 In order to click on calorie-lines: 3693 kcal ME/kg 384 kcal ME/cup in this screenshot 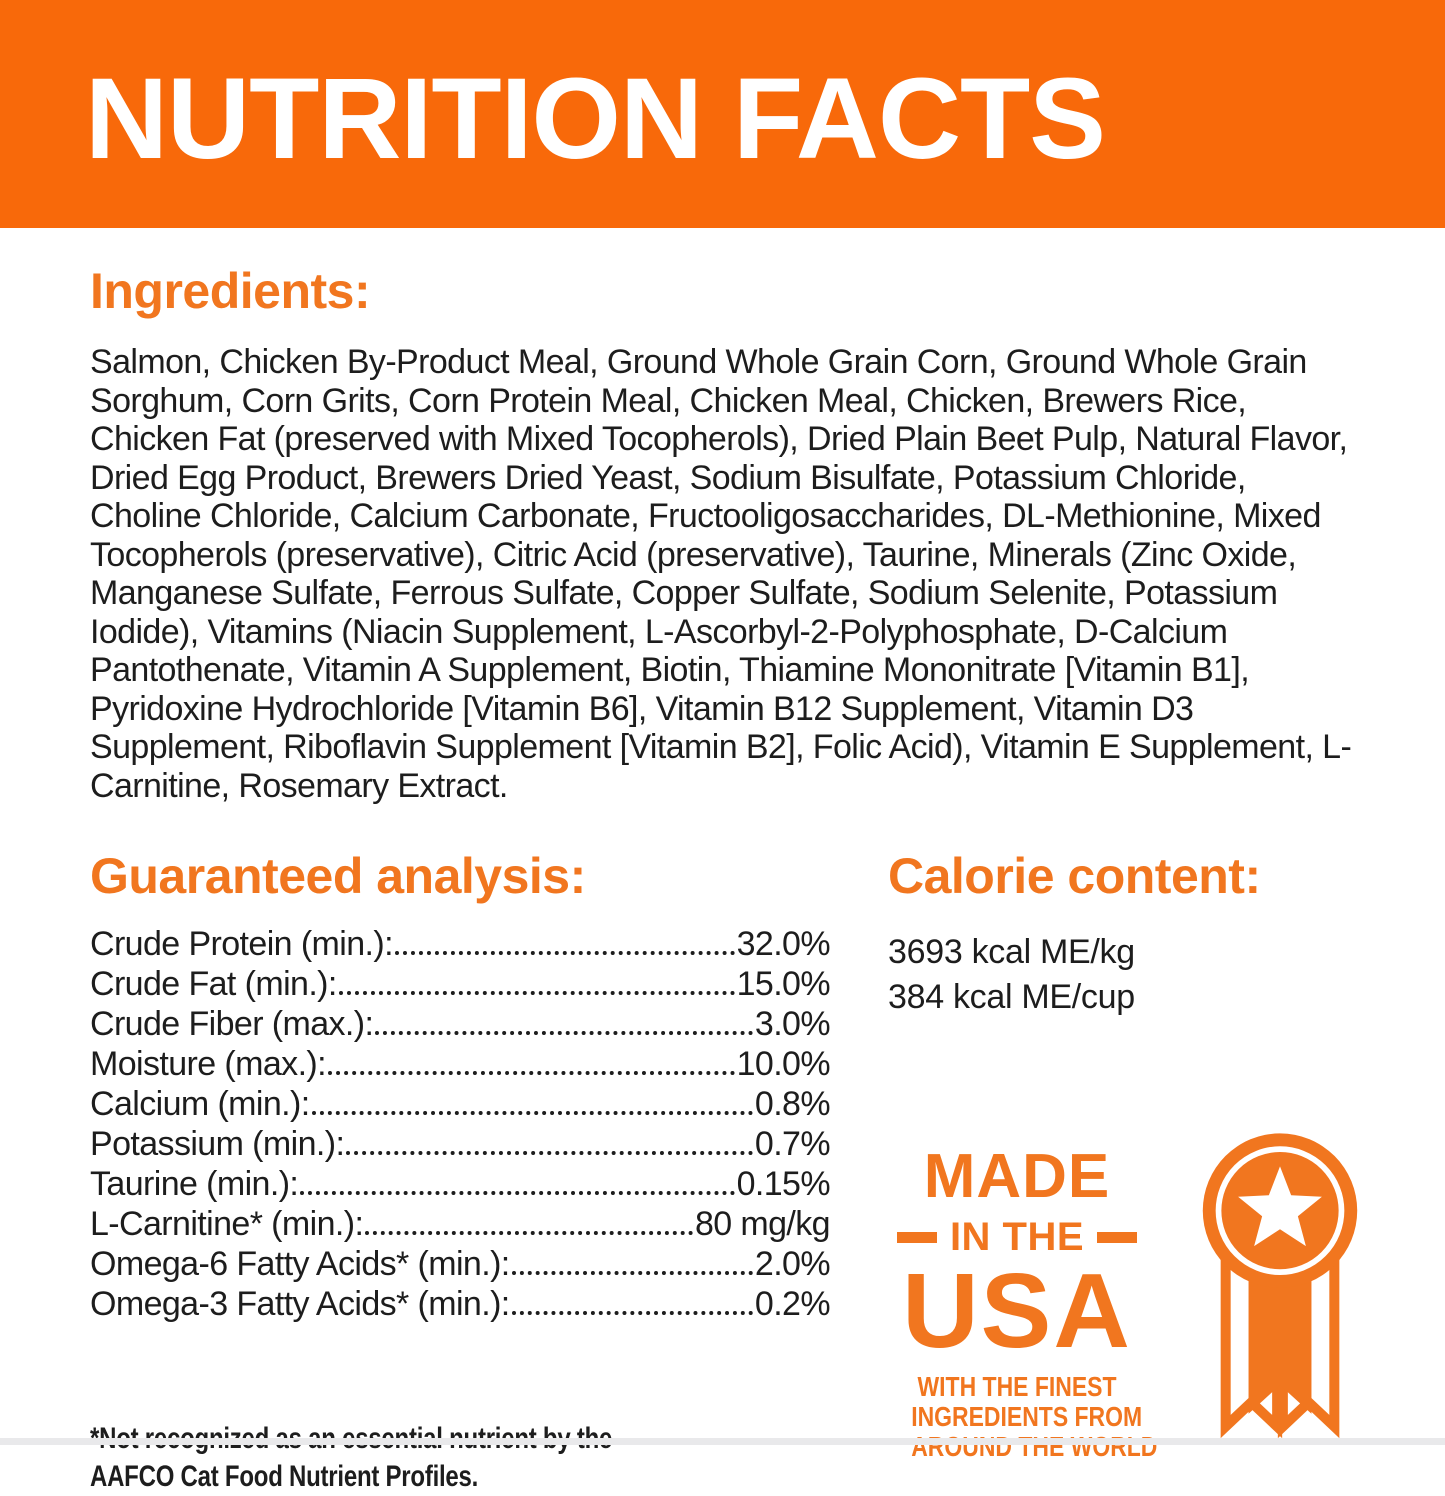, I will do `click(1127, 975)`.